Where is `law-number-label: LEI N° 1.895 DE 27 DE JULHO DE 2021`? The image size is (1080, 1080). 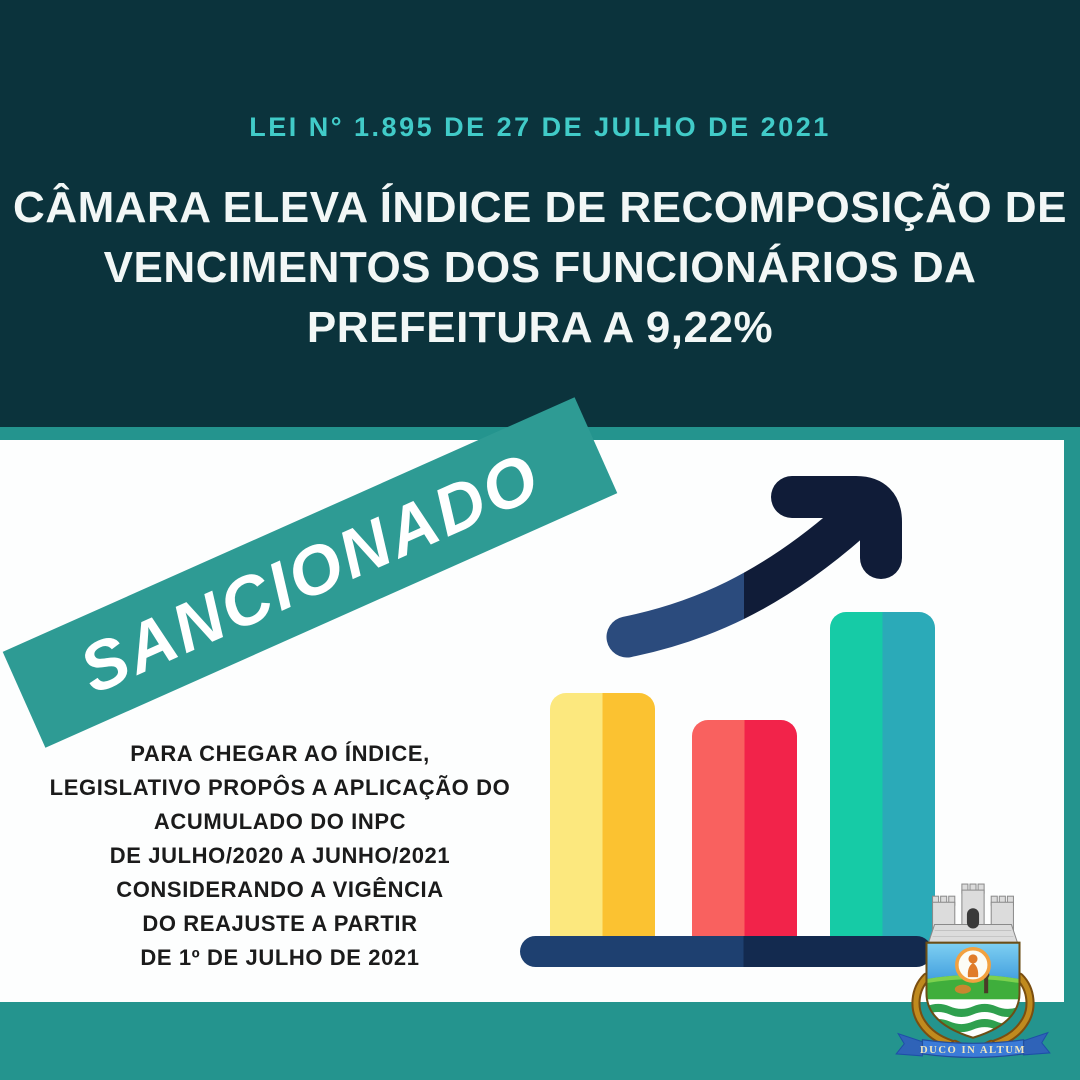 law-number-label: LEI N° 1.895 DE 27 DE JULHO DE 2021 is located at coordinates (540, 127).